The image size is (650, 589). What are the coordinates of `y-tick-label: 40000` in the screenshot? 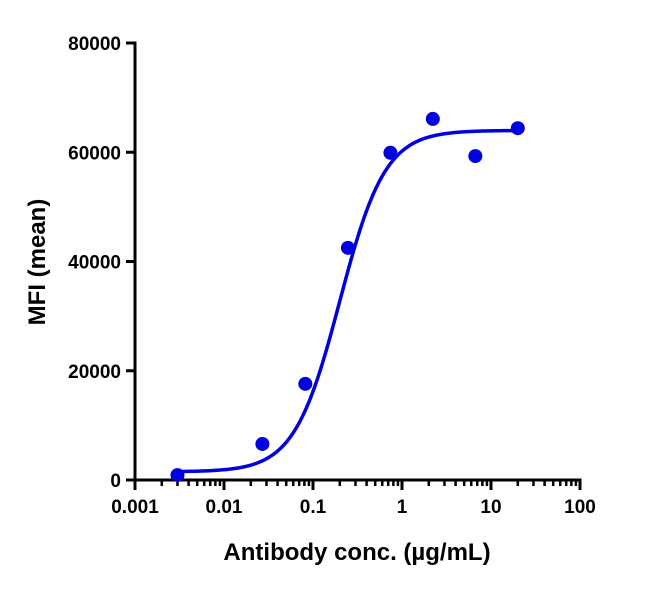 It's located at (94, 263).